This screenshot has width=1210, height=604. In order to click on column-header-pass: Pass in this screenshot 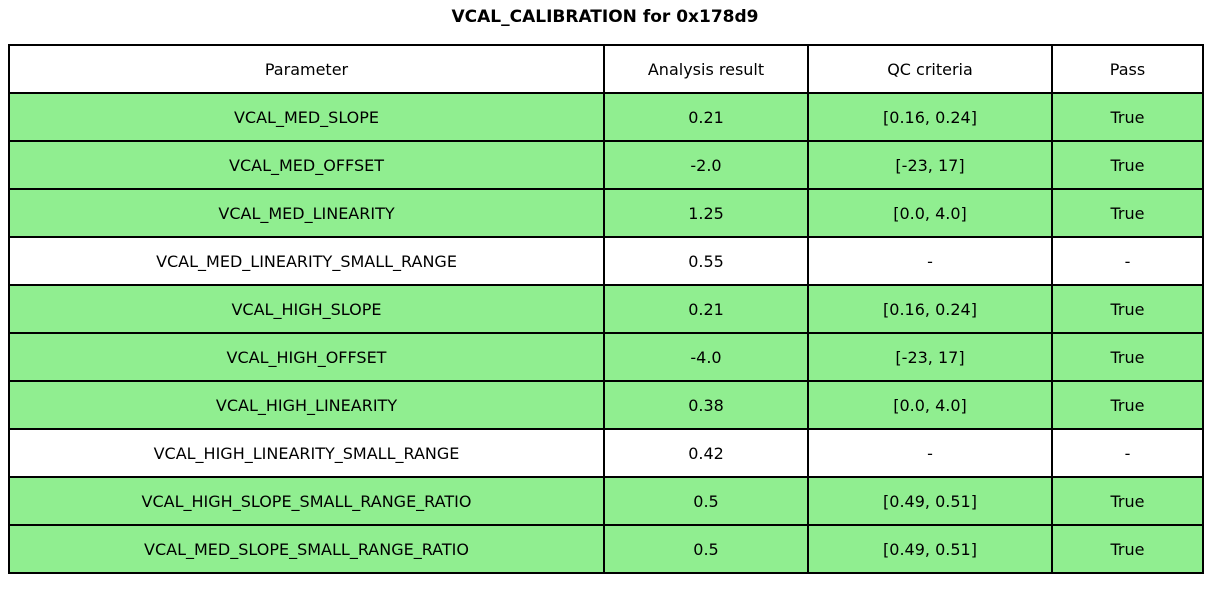, I will do `click(1127, 69)`.